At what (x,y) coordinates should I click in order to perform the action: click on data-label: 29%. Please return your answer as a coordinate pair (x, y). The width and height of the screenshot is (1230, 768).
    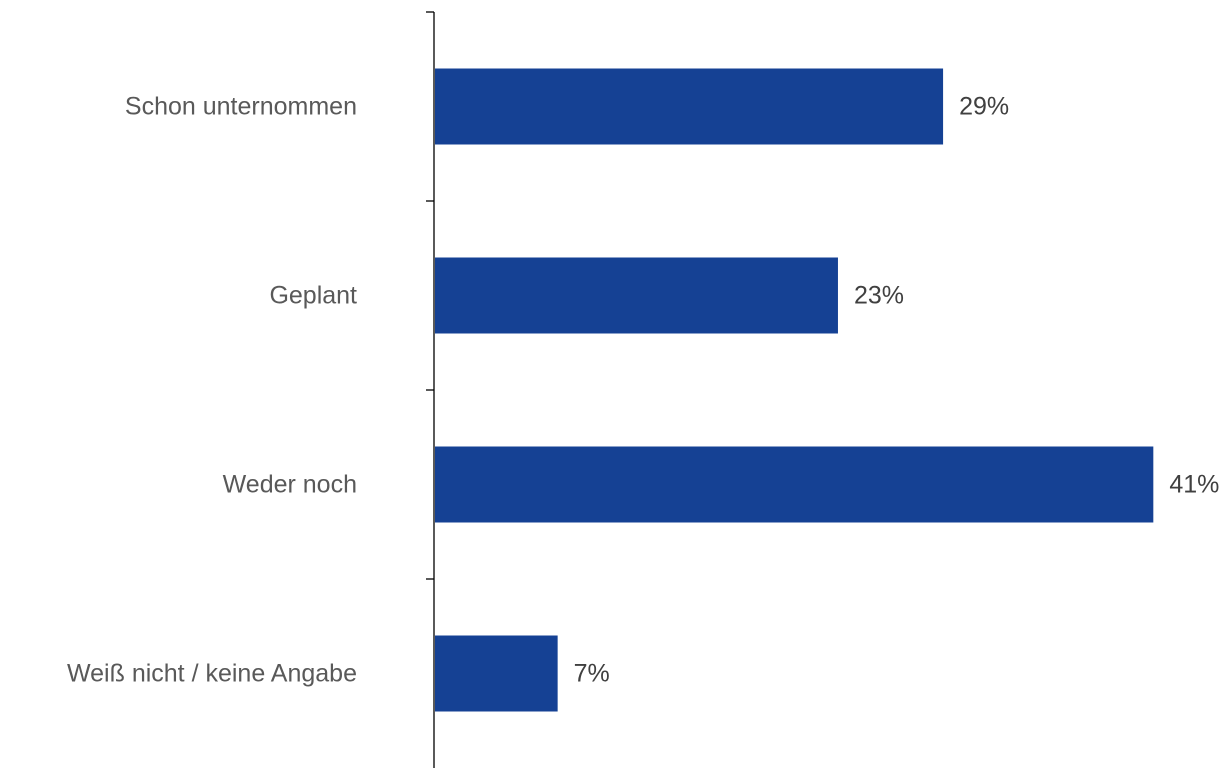
    Looking at the image, I should click on (984, 107).